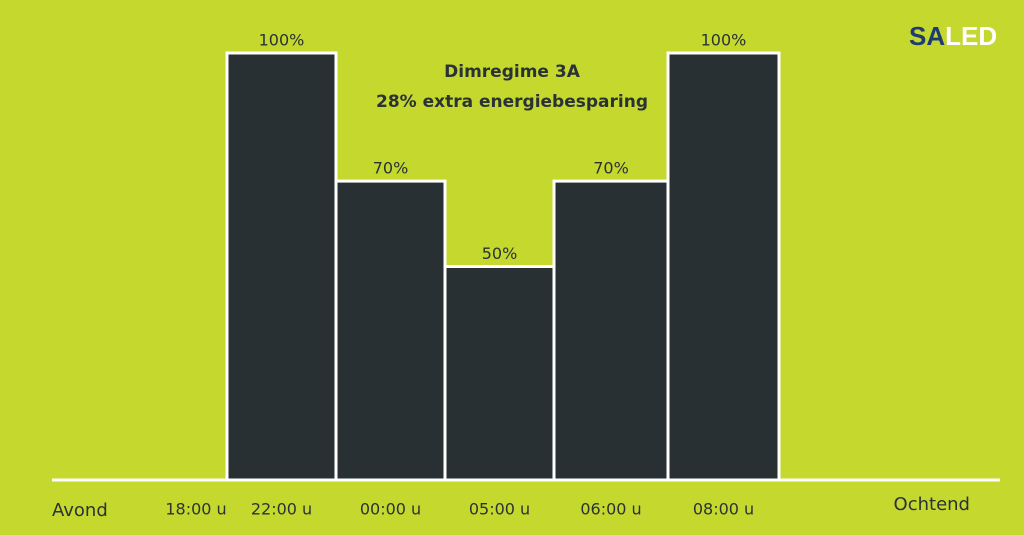 This screenshot has width=1024, height=535. What do you see at coordinates (499, 509) in the screenshot?
I see `x-tick-label: 05:00 u` at bounding box center [499, 509].